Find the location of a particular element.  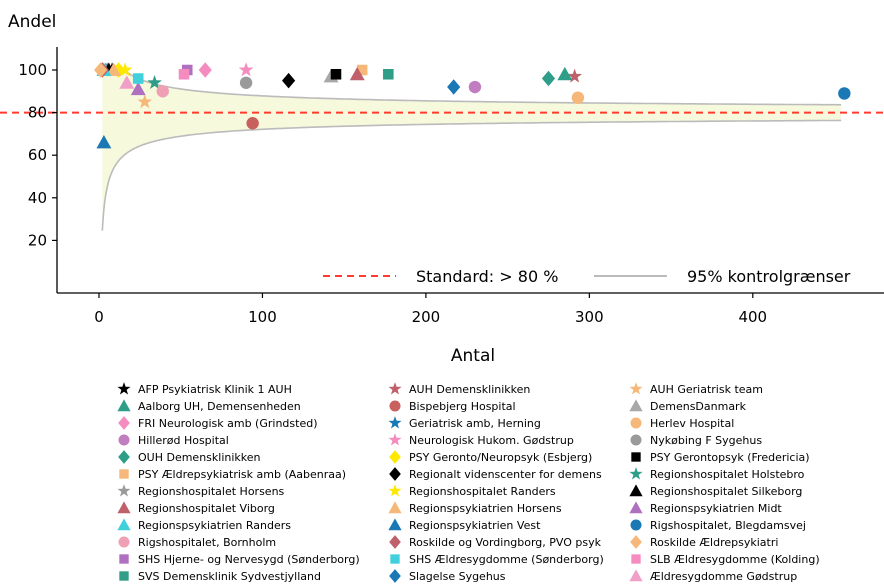

x-tick-label-300: 300 is located at coordinates (589, 317).